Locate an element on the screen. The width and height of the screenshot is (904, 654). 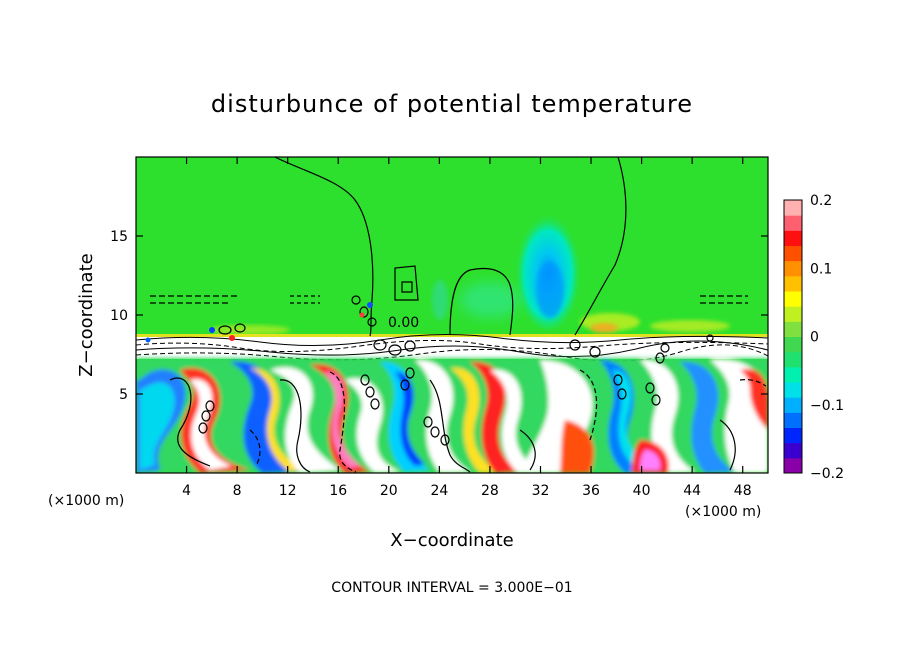
upper-yellow-patch-right is located at coordinates (690, 326).